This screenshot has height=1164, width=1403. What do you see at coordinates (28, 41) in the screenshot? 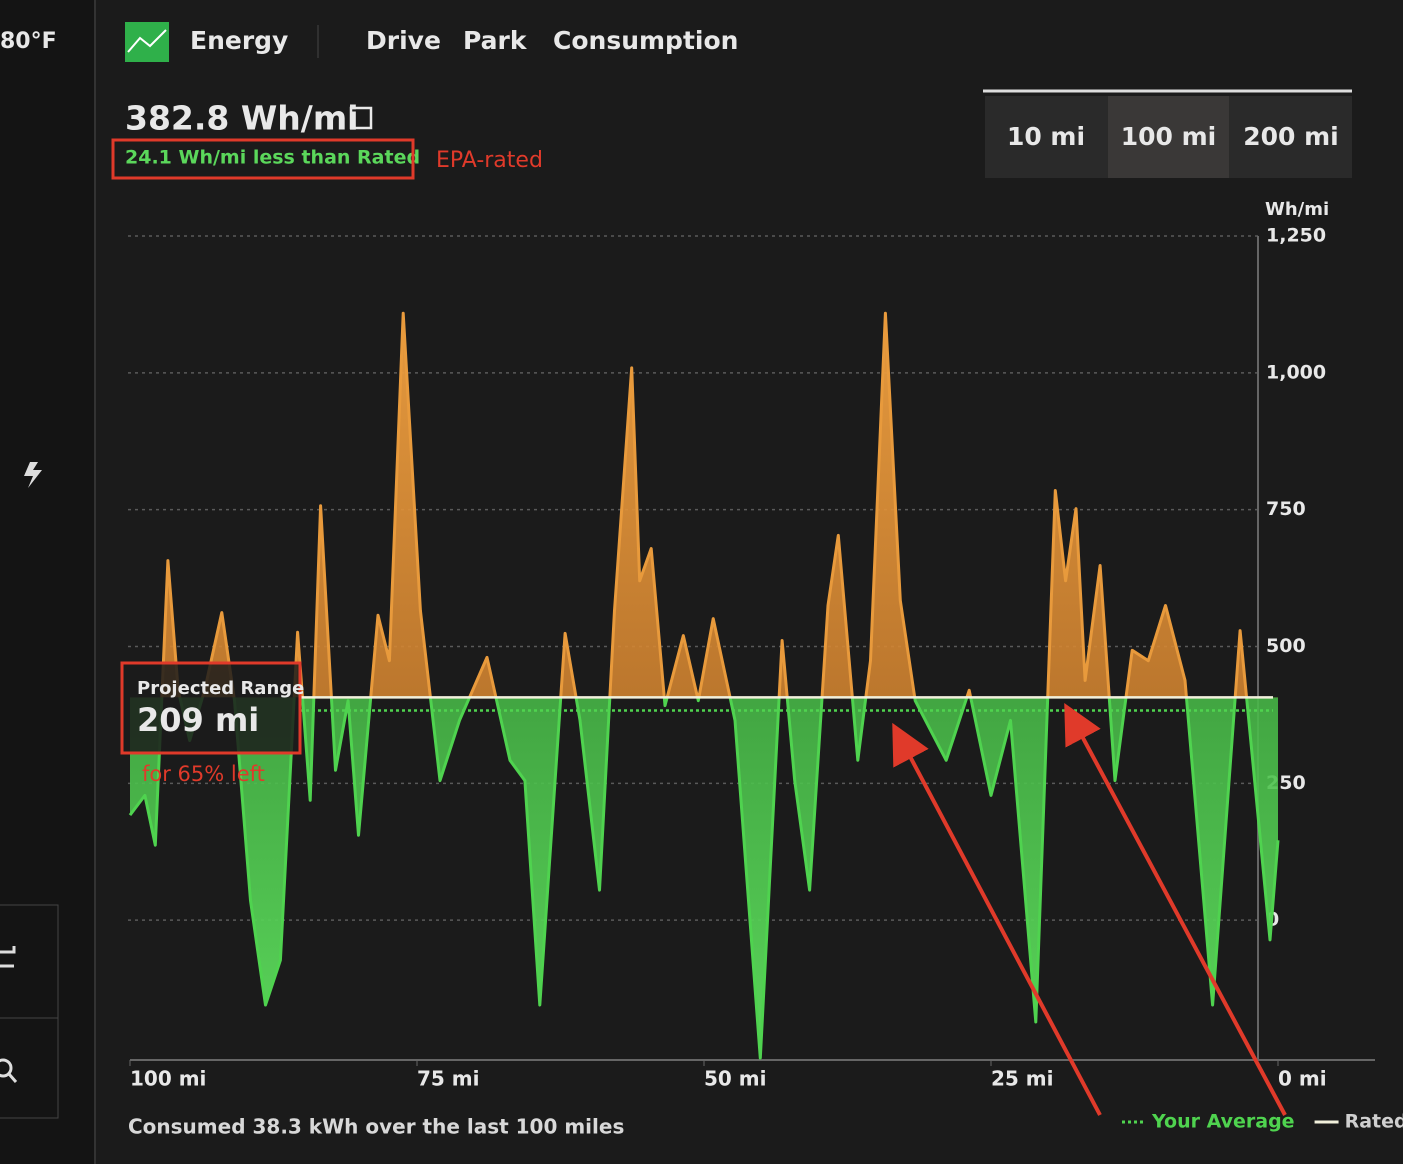
I see `temperature: 80°F` at bounding box center [28, 41].